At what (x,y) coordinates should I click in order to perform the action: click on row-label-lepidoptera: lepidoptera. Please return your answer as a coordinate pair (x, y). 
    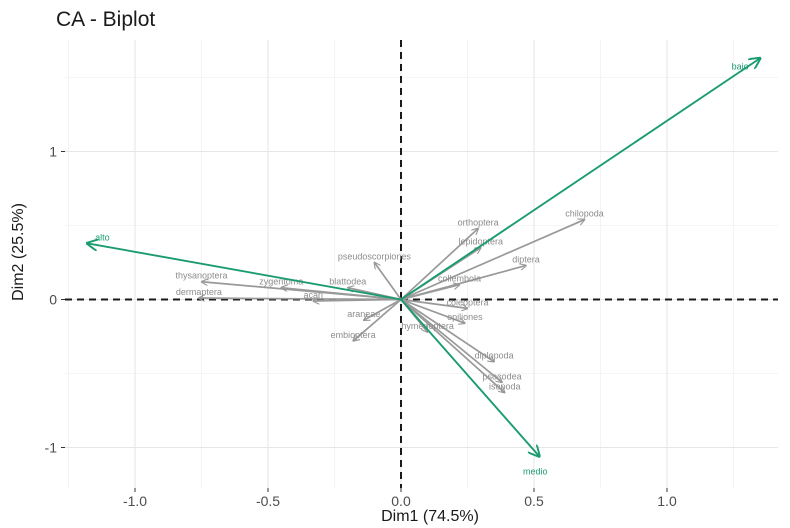
    Looking at the image, I should click on (481, 242).